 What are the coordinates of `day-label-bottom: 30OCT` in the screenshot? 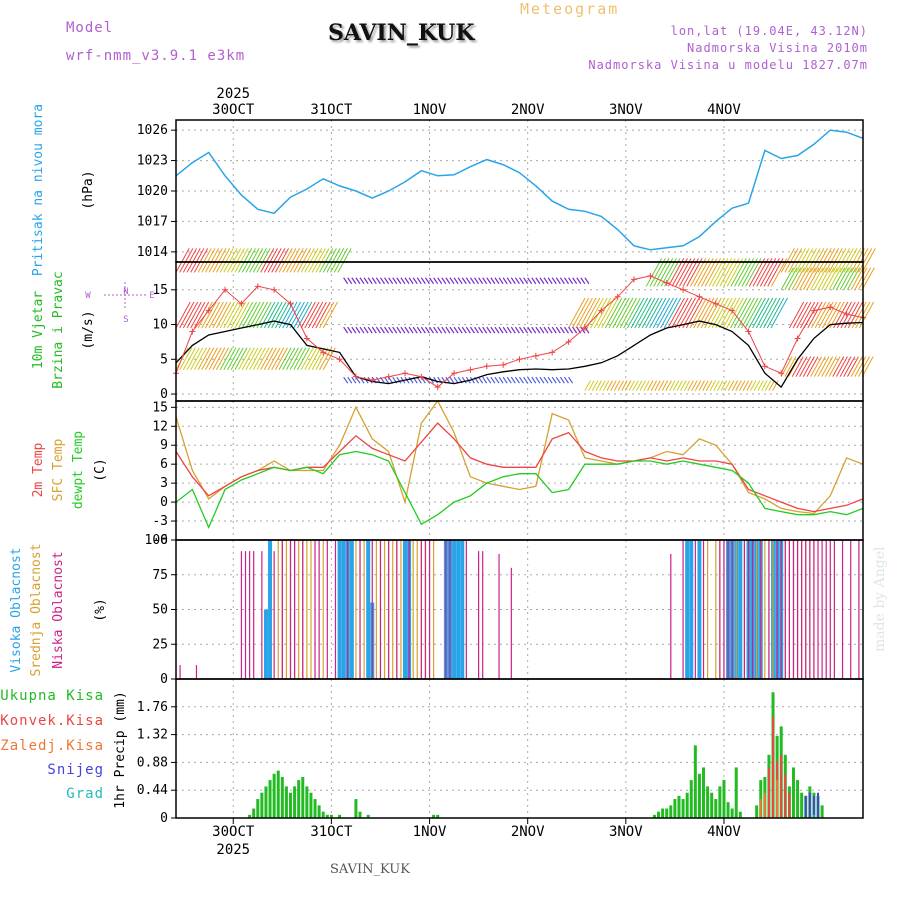 It's located at (233, 832).